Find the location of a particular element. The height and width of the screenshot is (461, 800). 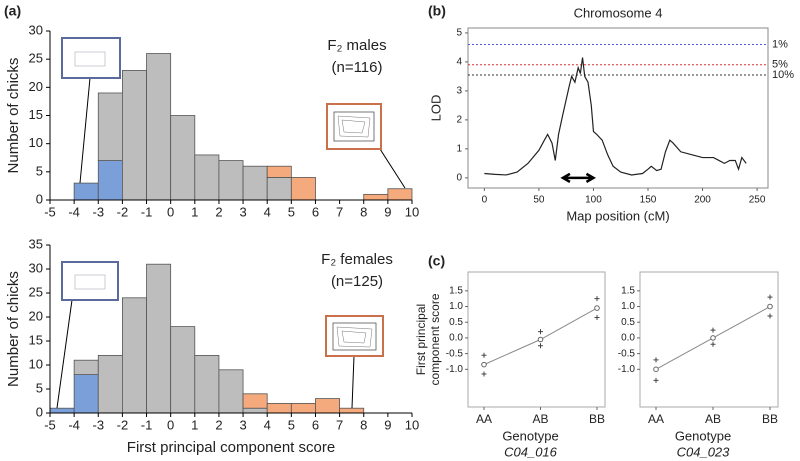

annotation: F₂ males is located at coordinates (356, 45).